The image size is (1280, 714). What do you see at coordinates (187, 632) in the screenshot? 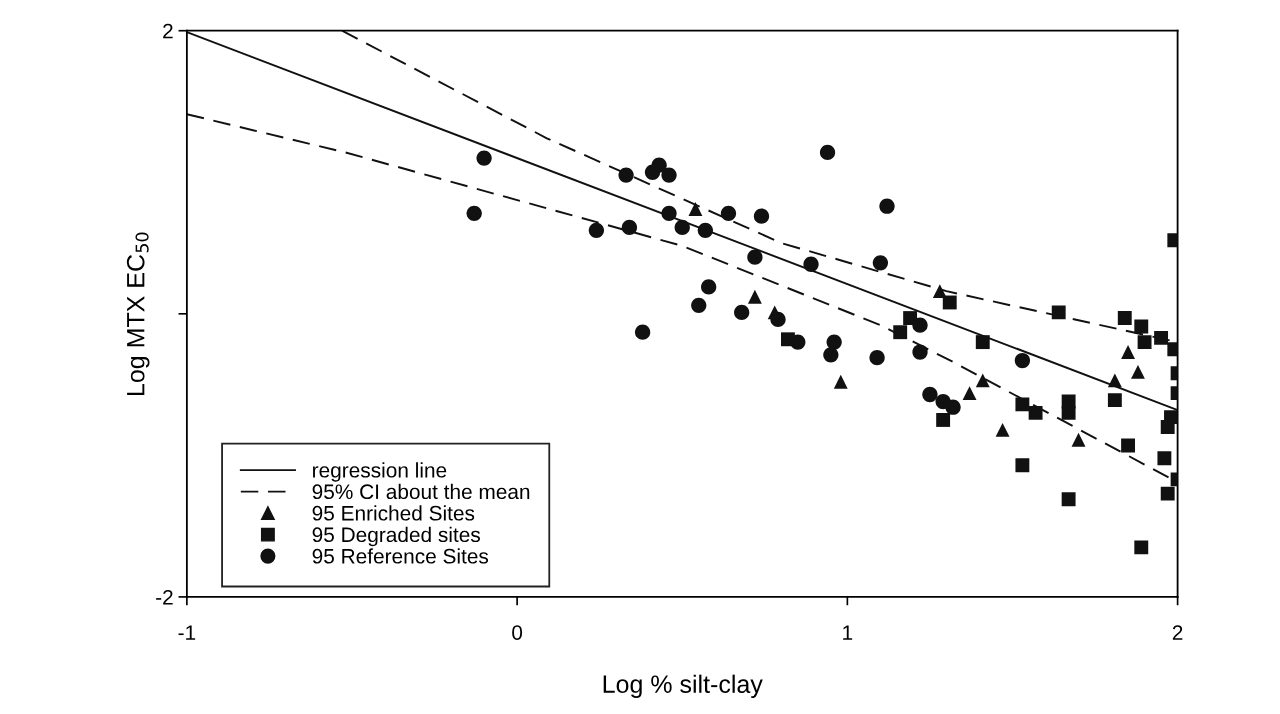
I see `x-tick-label: -1` at bounding box center [187, 632].